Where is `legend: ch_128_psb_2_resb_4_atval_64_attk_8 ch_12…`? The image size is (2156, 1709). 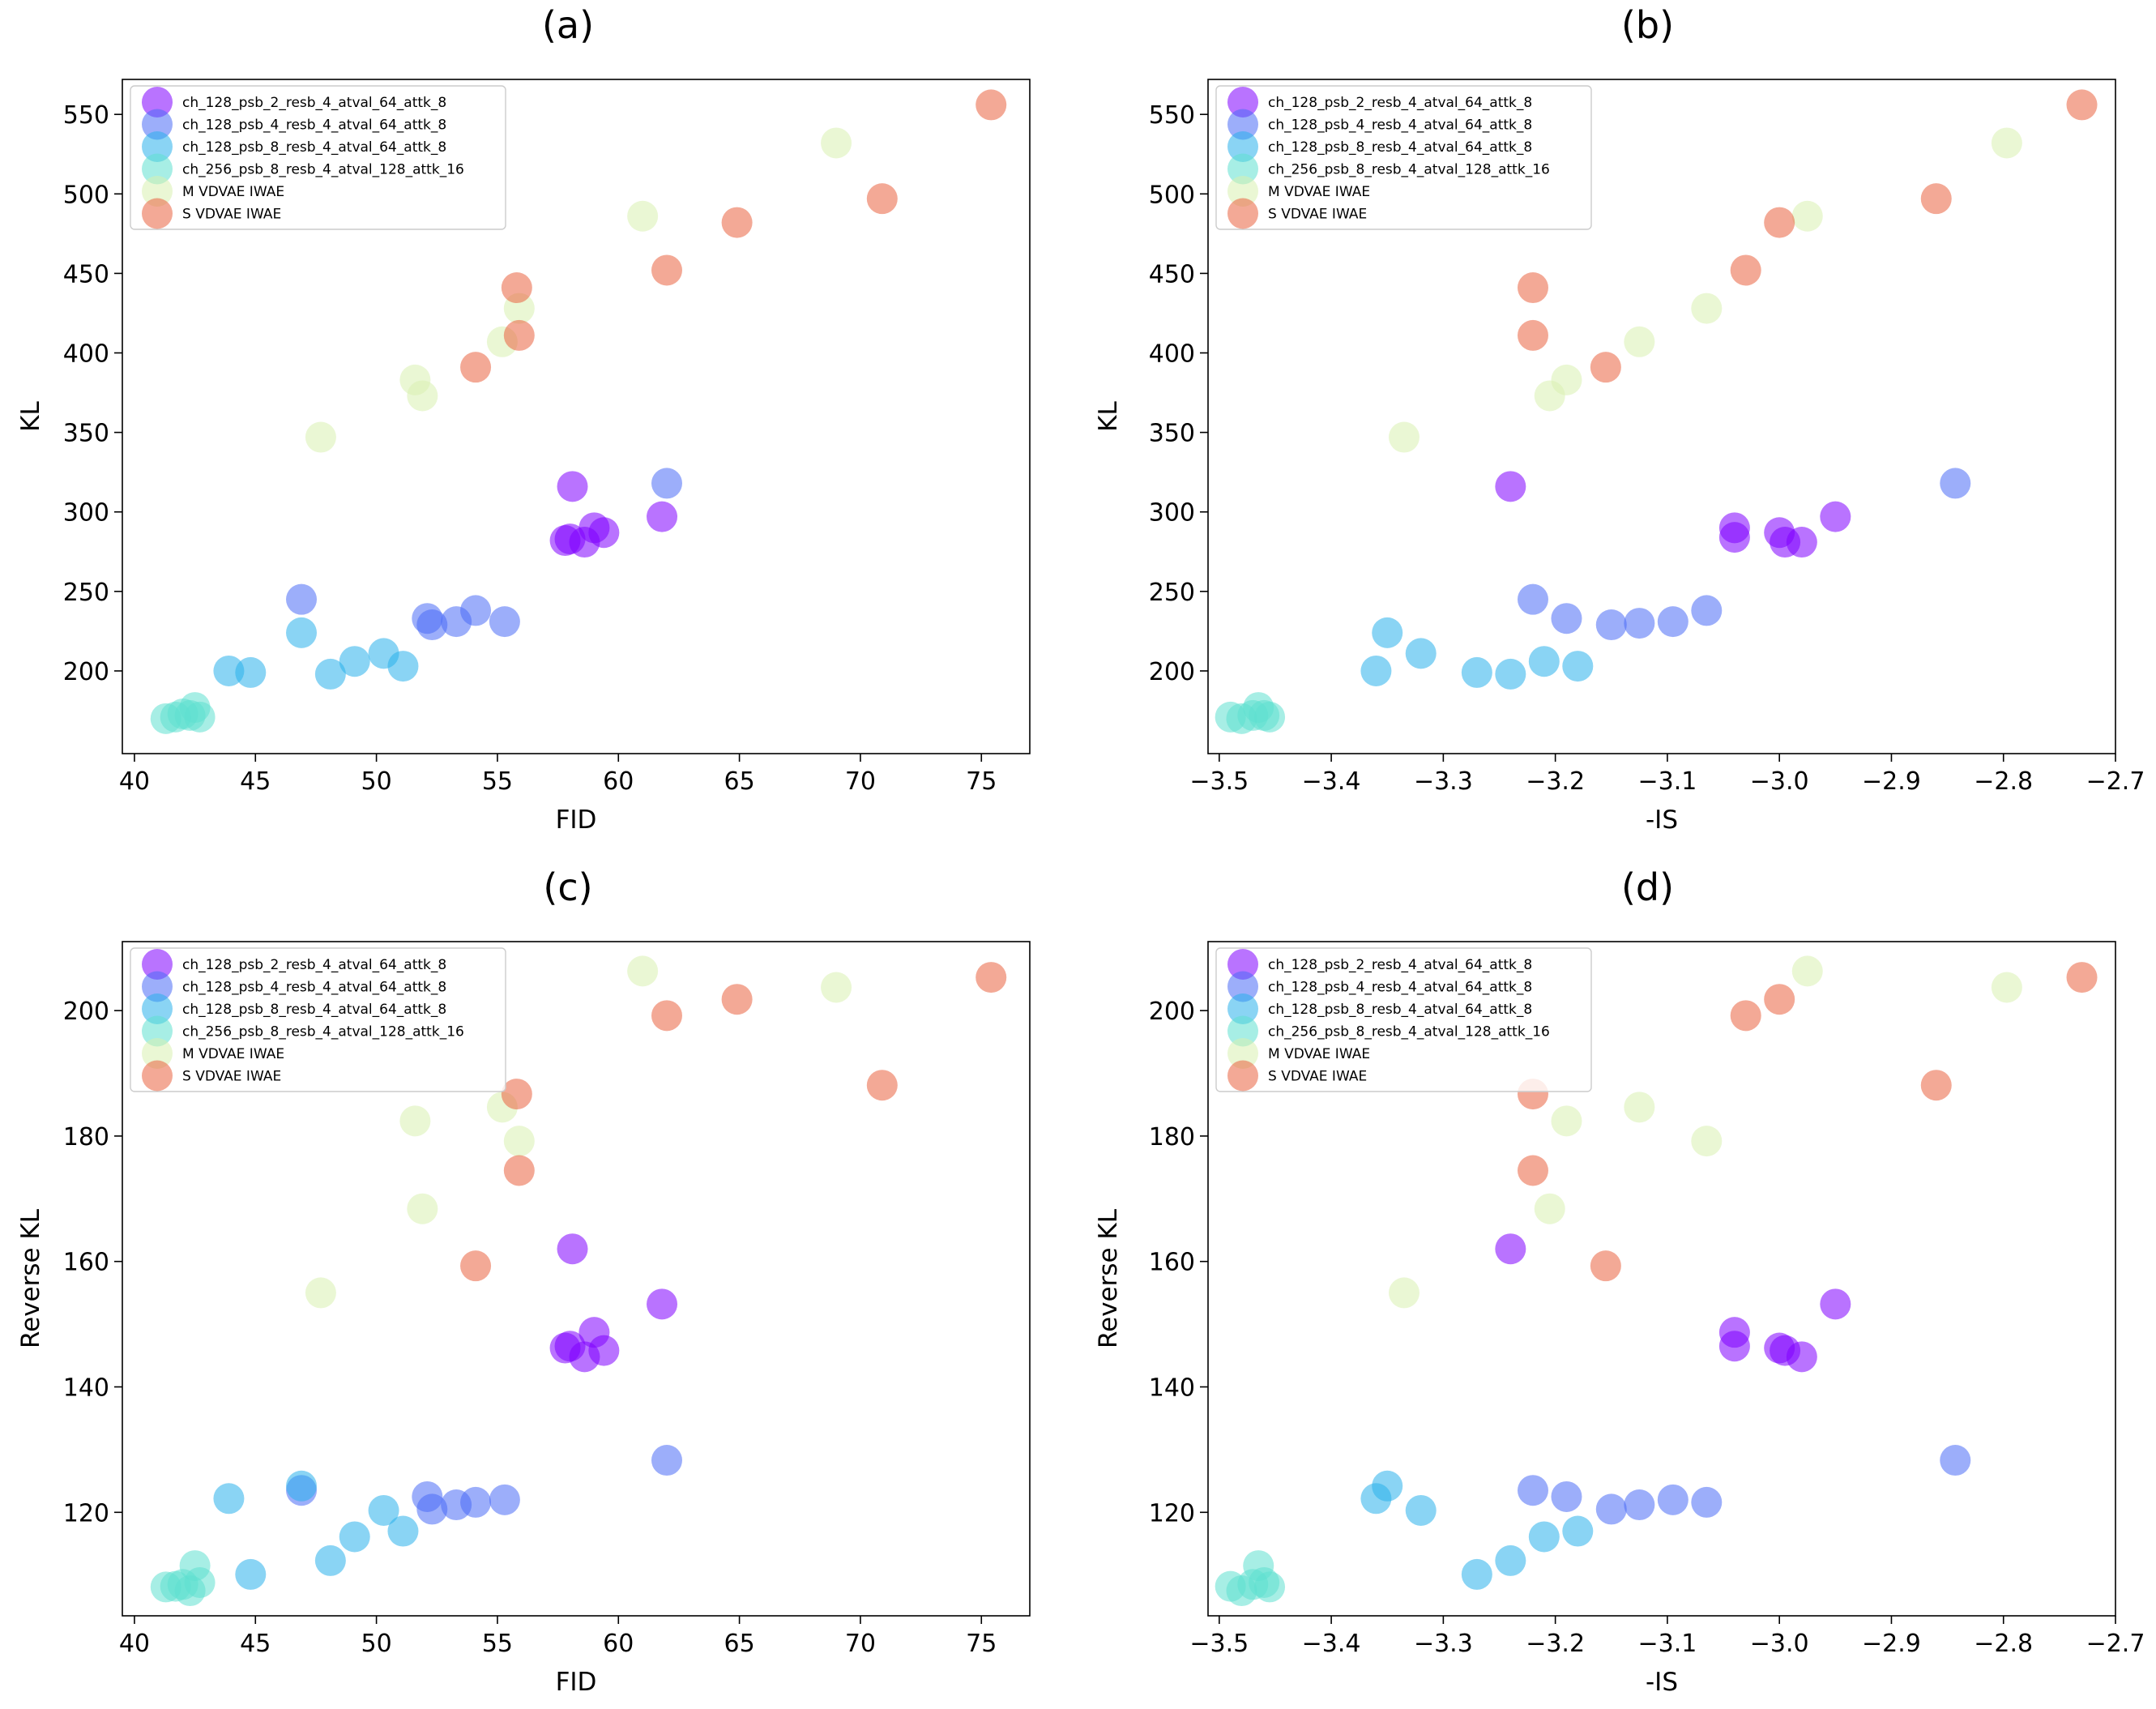
legend: ch_128_psb_2_resb_4_atval_64_attk_8 ch_12… is located at coordinates (1403, 1019).